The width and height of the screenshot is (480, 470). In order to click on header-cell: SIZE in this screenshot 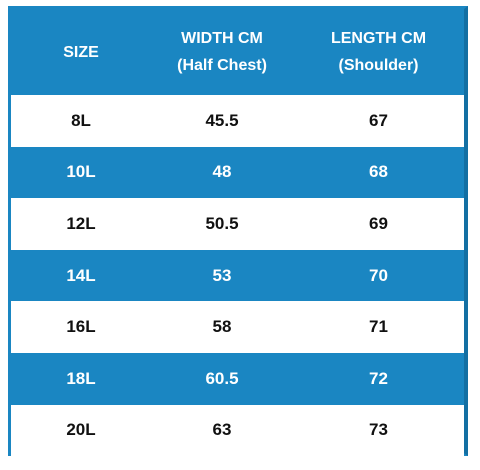, I will do `click(81, 52)`.